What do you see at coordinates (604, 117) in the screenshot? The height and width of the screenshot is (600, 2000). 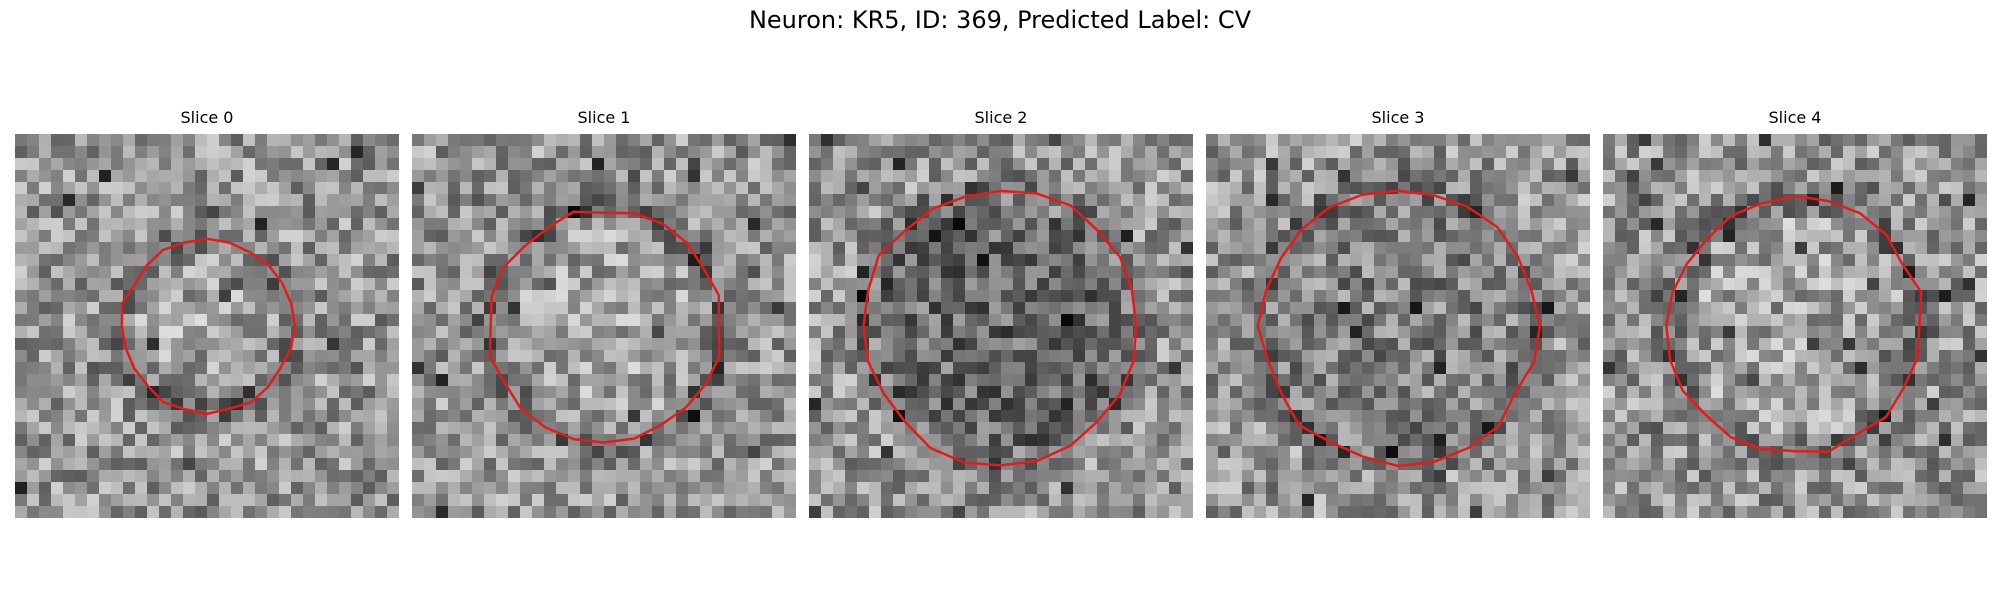 I see `slice-title: Slice 1` at bounding box center [604, 117].